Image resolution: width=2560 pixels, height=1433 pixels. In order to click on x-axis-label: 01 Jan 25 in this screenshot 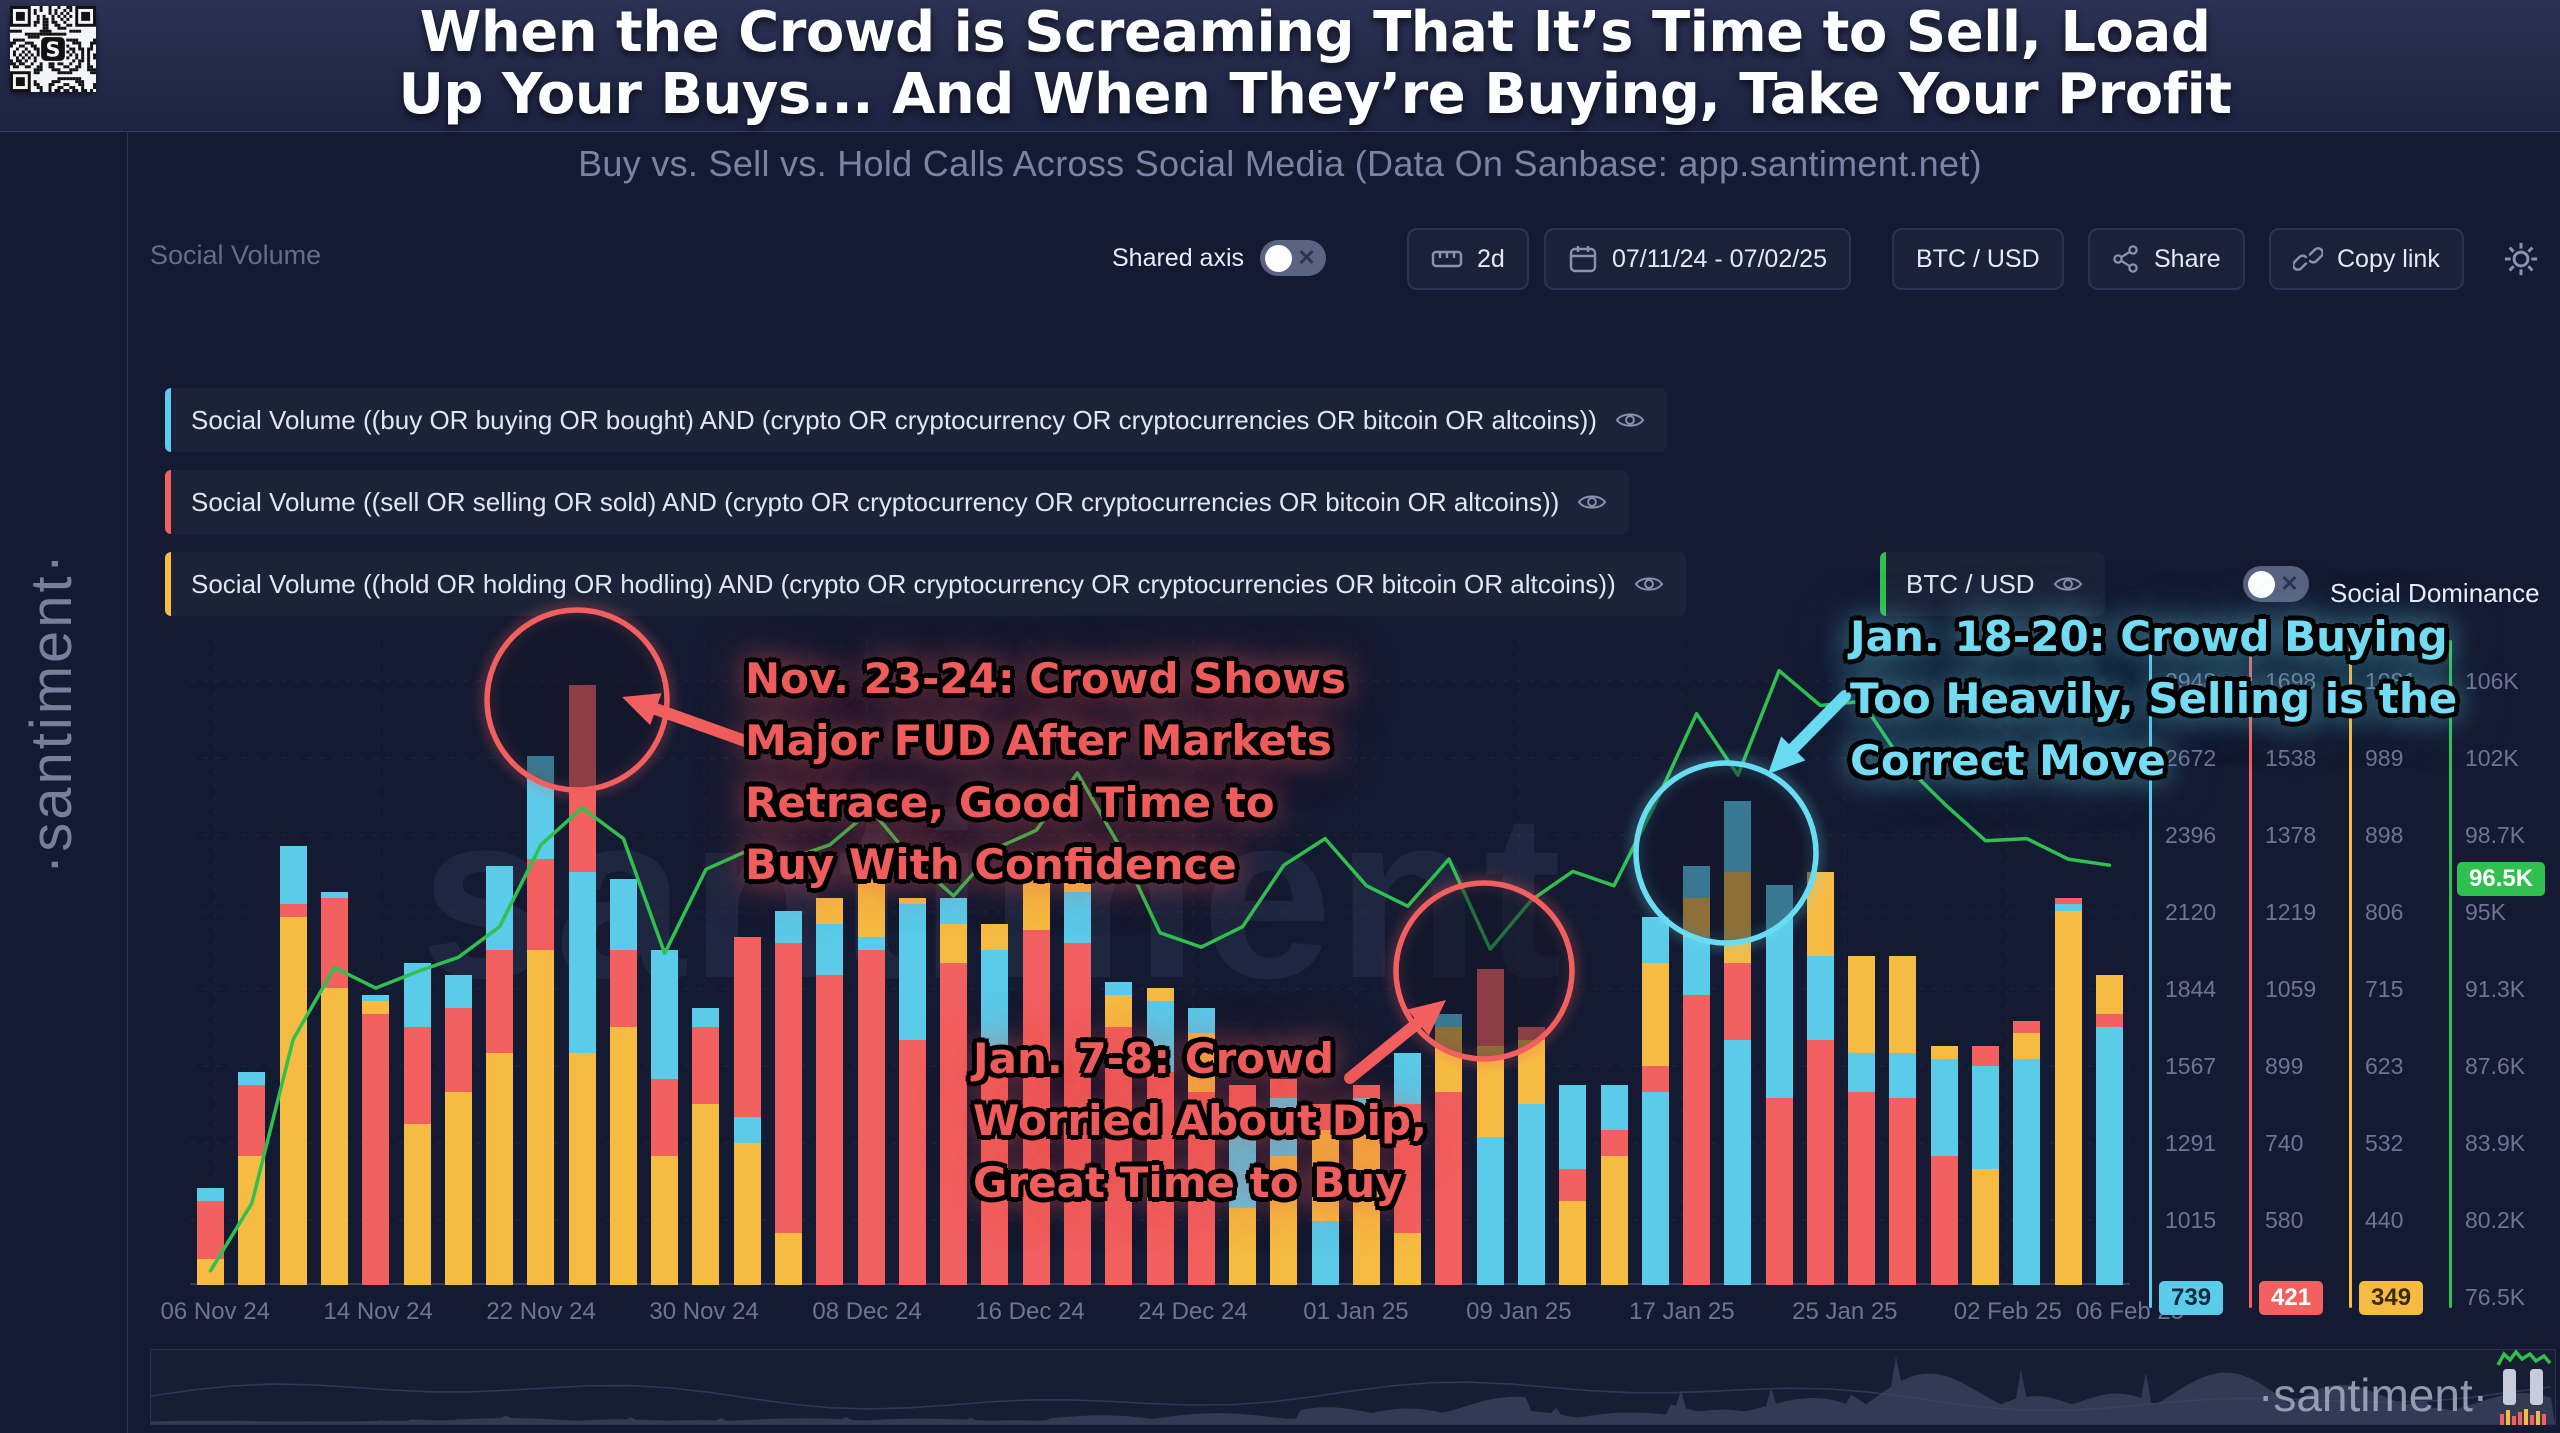, I will do `click(1356, 1311)`.